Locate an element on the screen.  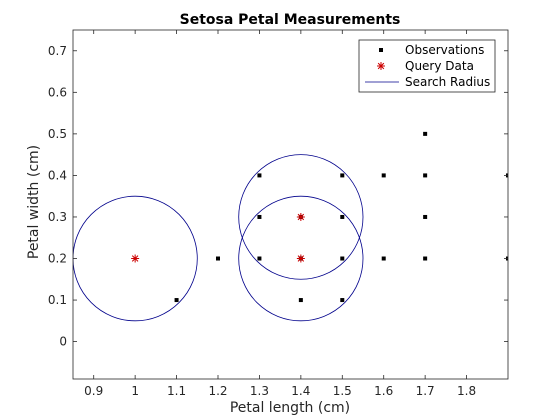
x-tick-label-1: 1 is located at coordinates (135, 391).